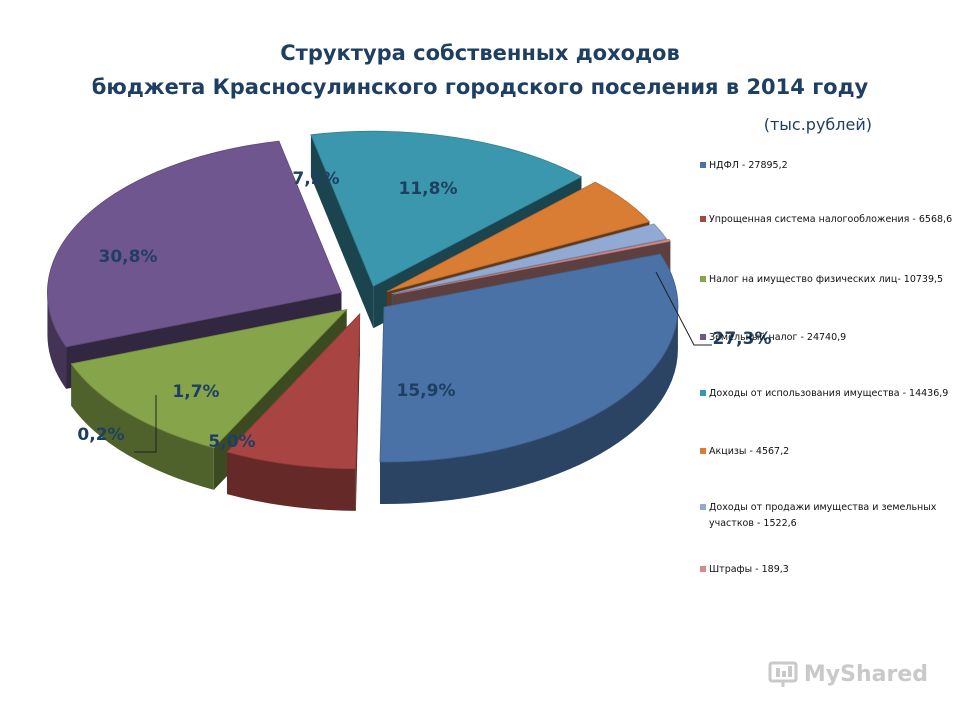 The image size is (960, 720). What do you see at coordinates (817, 124) in the screenshot?
I see `unit-label: (тыс.рублей)` at bounding box center [817, 124].